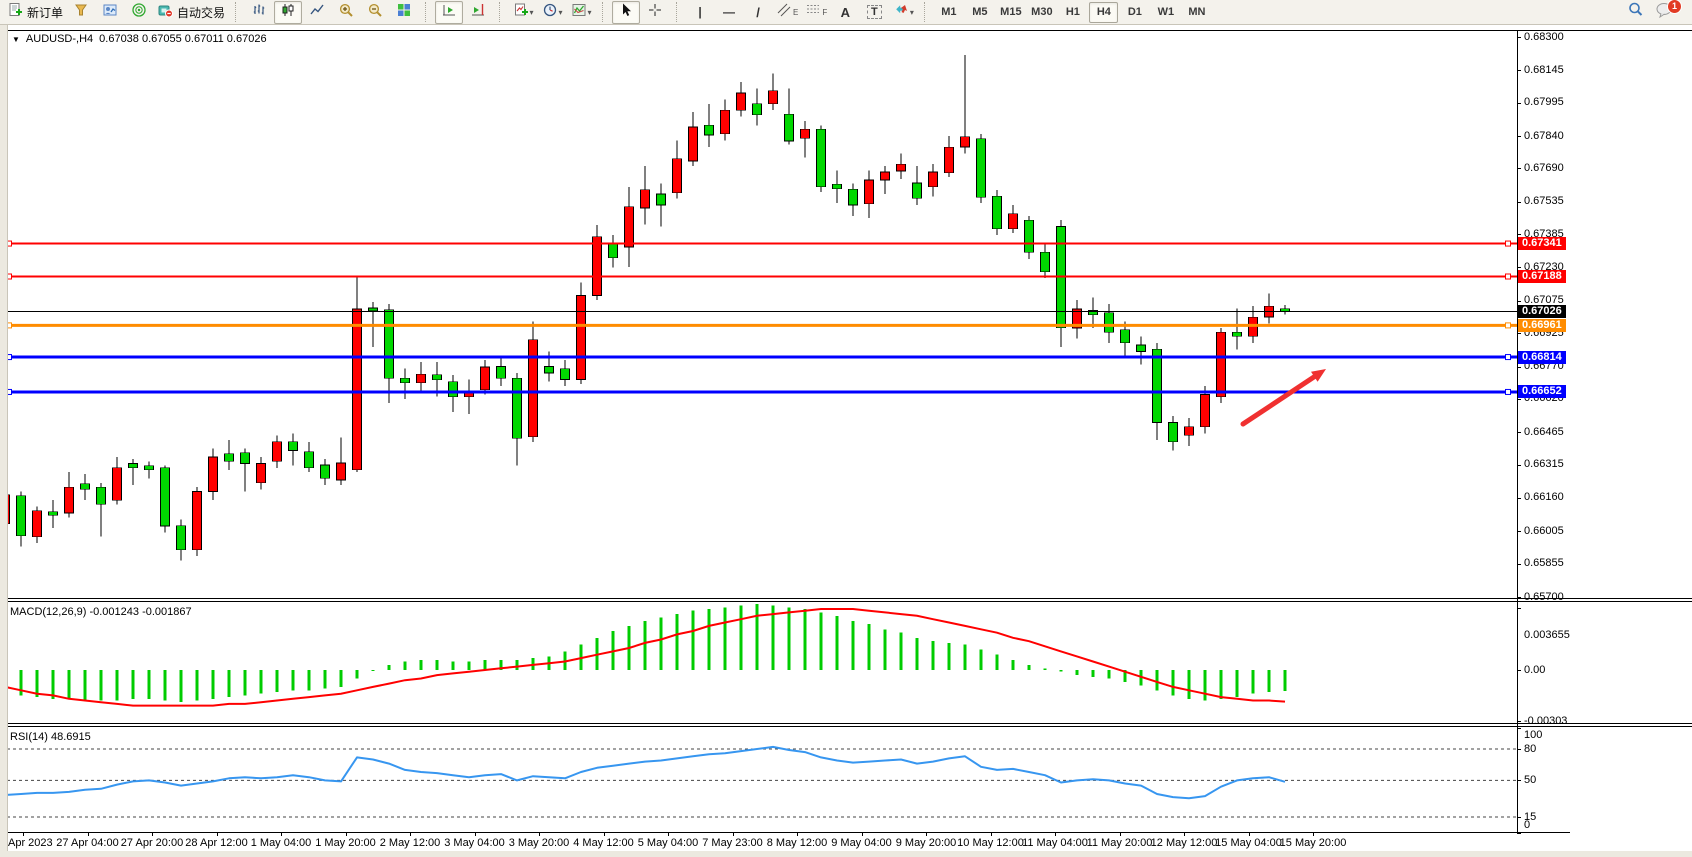  I want to click on zoom-in-button, so click(346, 12).